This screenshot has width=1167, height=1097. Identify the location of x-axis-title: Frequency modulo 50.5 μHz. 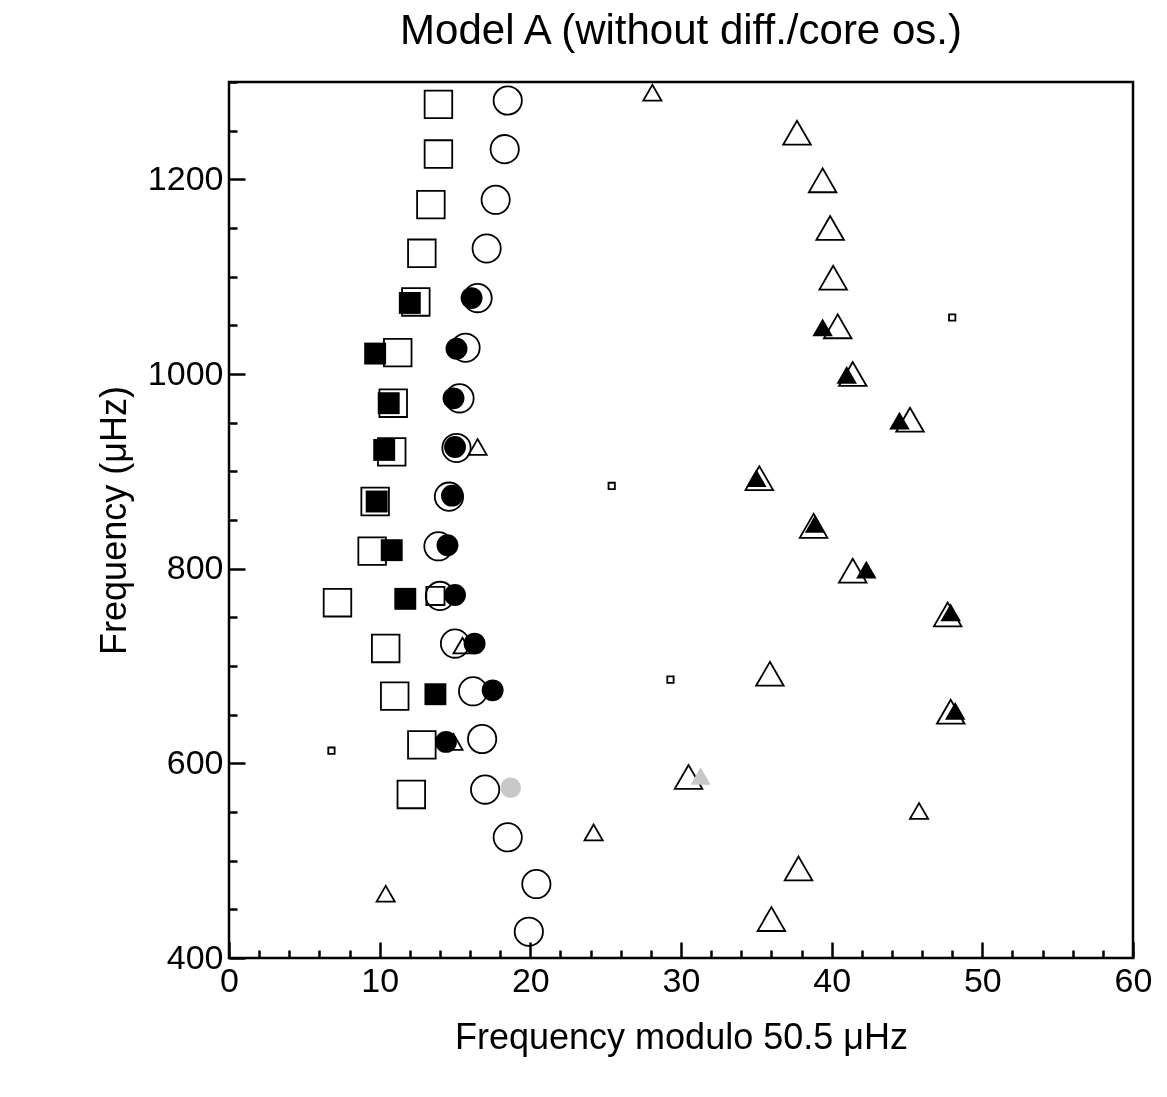
(681, 1036).